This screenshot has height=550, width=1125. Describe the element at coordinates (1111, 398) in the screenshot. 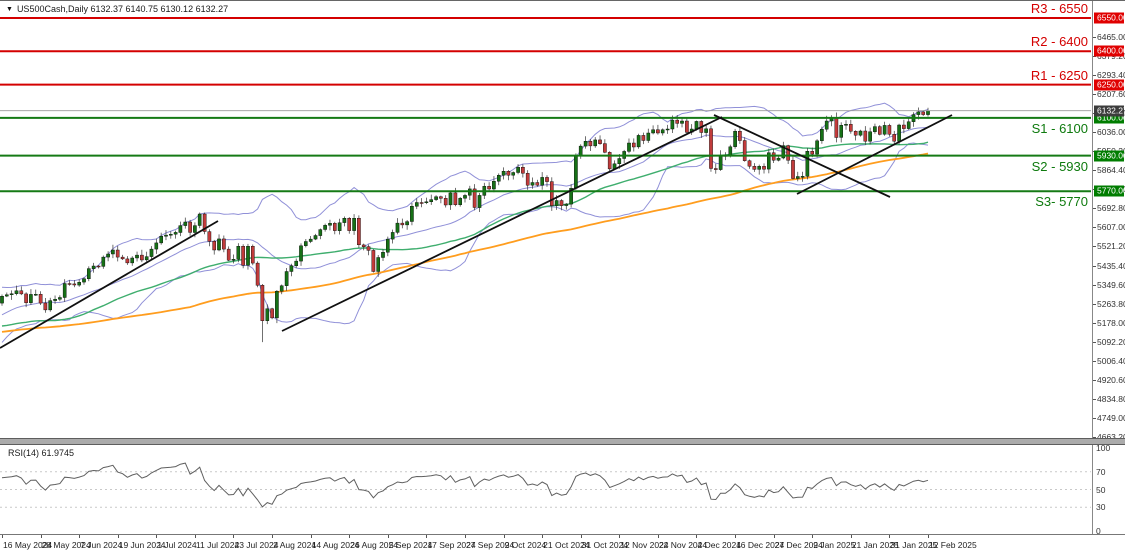

I see `price-tick-label: 4834.80` at that location.